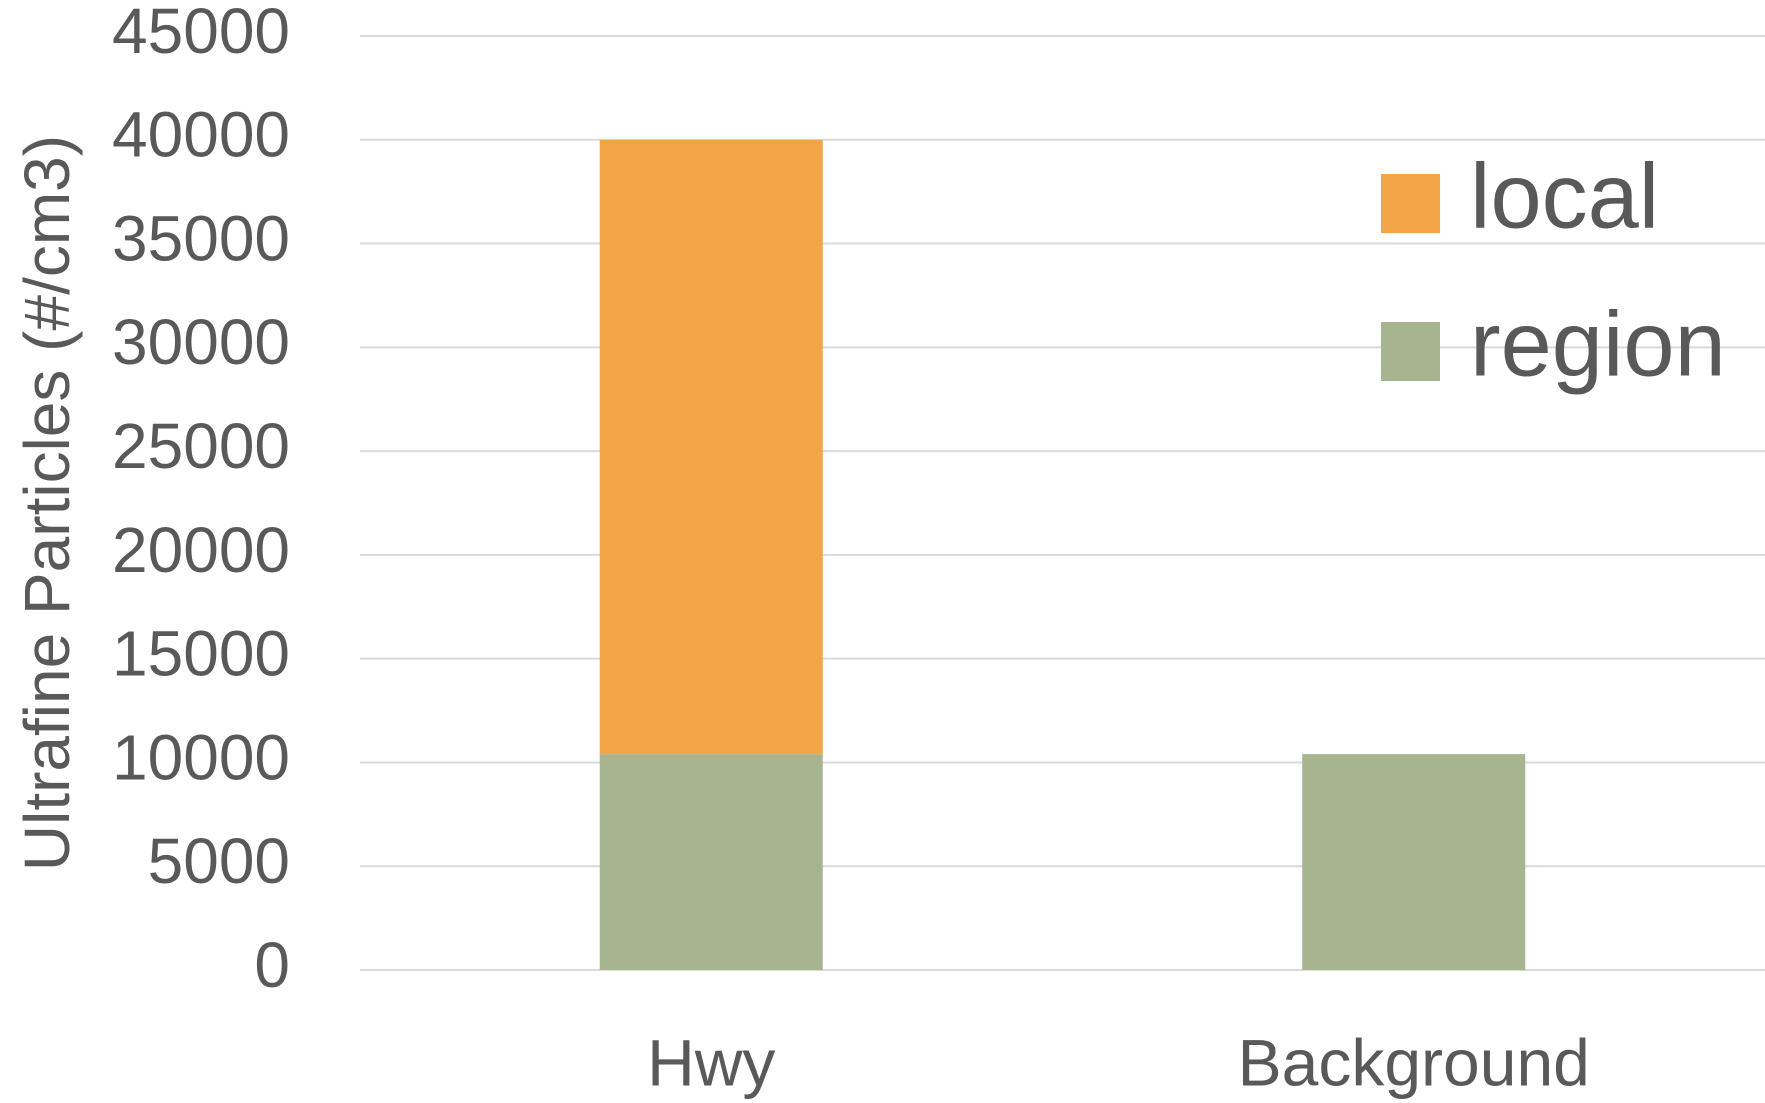 The image size is (1765, 1103). I want to click on legend-label: region, so click(1598, 344).